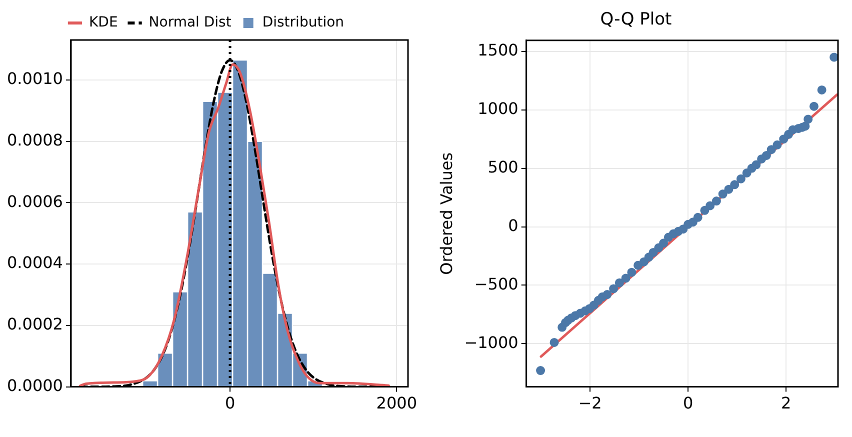  I want to click on x-tick-label: 2, so click(786, 403).